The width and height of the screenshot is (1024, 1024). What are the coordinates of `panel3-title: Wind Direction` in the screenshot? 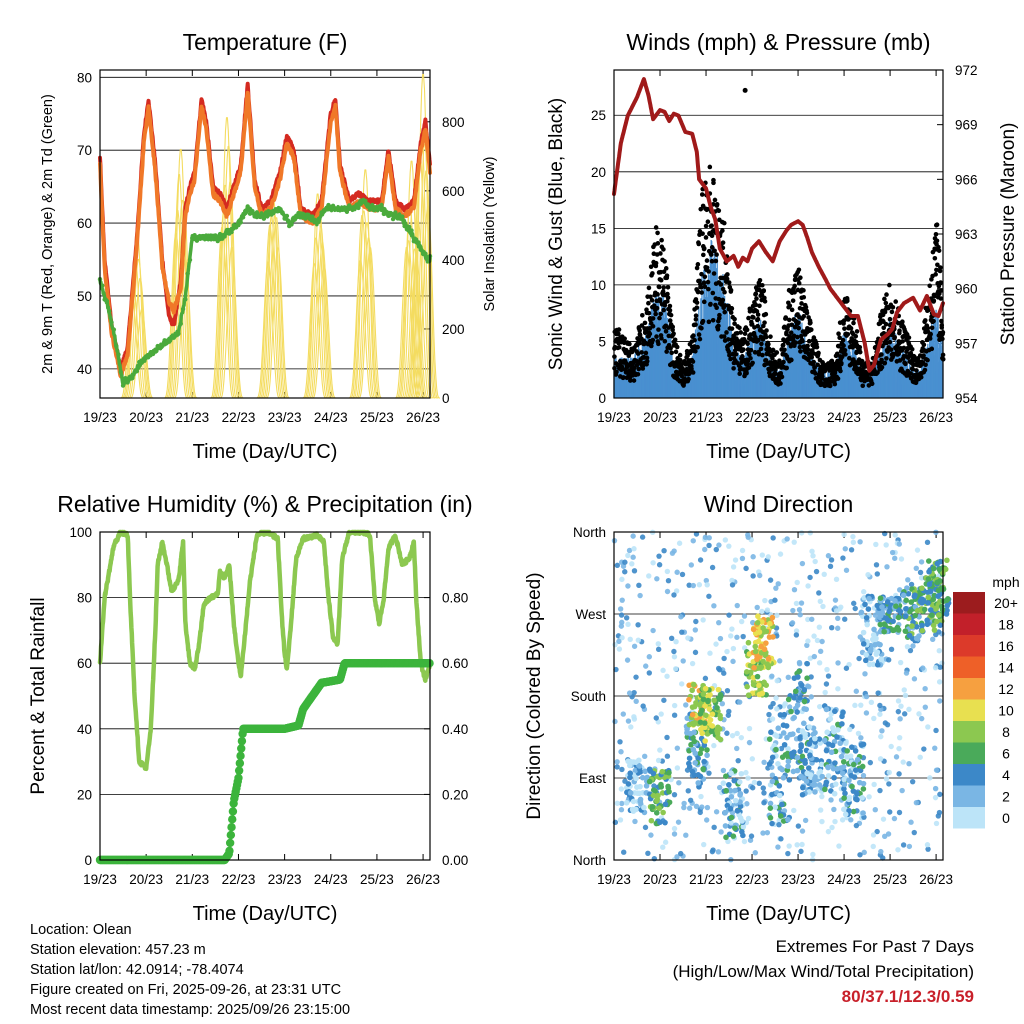 It's located at (779, 504).